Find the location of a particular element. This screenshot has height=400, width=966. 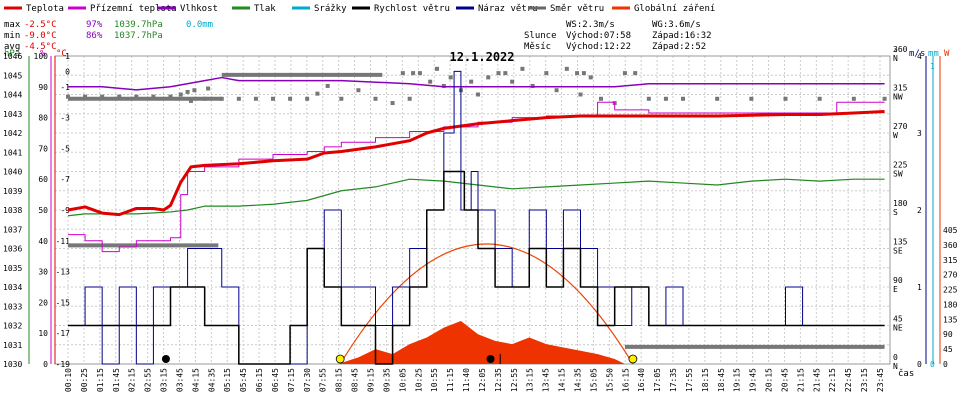

axis-unit-deg: ° is located at coordinates (895, 54).